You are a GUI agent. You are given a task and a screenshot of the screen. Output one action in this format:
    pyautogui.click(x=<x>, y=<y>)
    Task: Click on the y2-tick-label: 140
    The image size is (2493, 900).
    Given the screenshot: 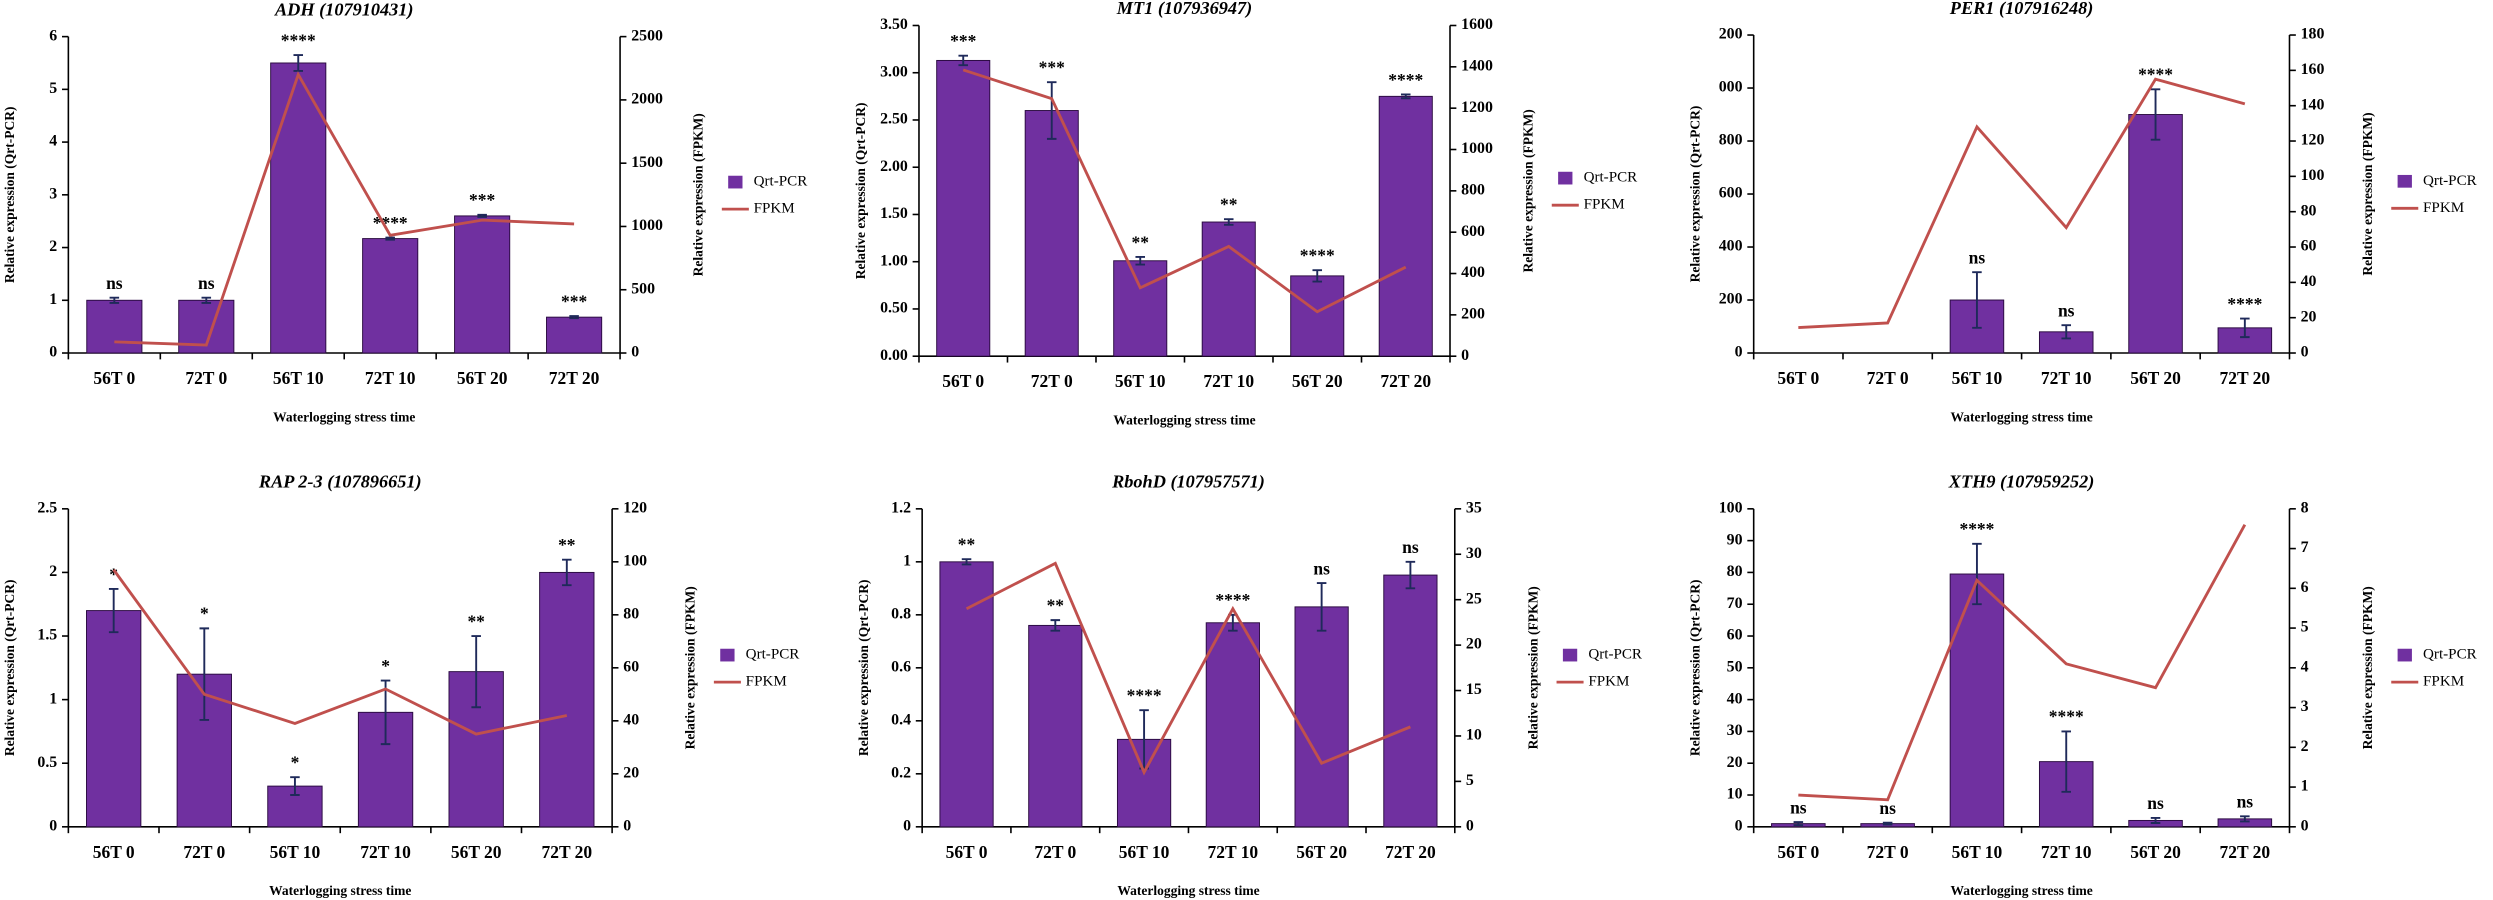 What is the action you would take?
    pyautogui.click(x=2313, y=104)
    